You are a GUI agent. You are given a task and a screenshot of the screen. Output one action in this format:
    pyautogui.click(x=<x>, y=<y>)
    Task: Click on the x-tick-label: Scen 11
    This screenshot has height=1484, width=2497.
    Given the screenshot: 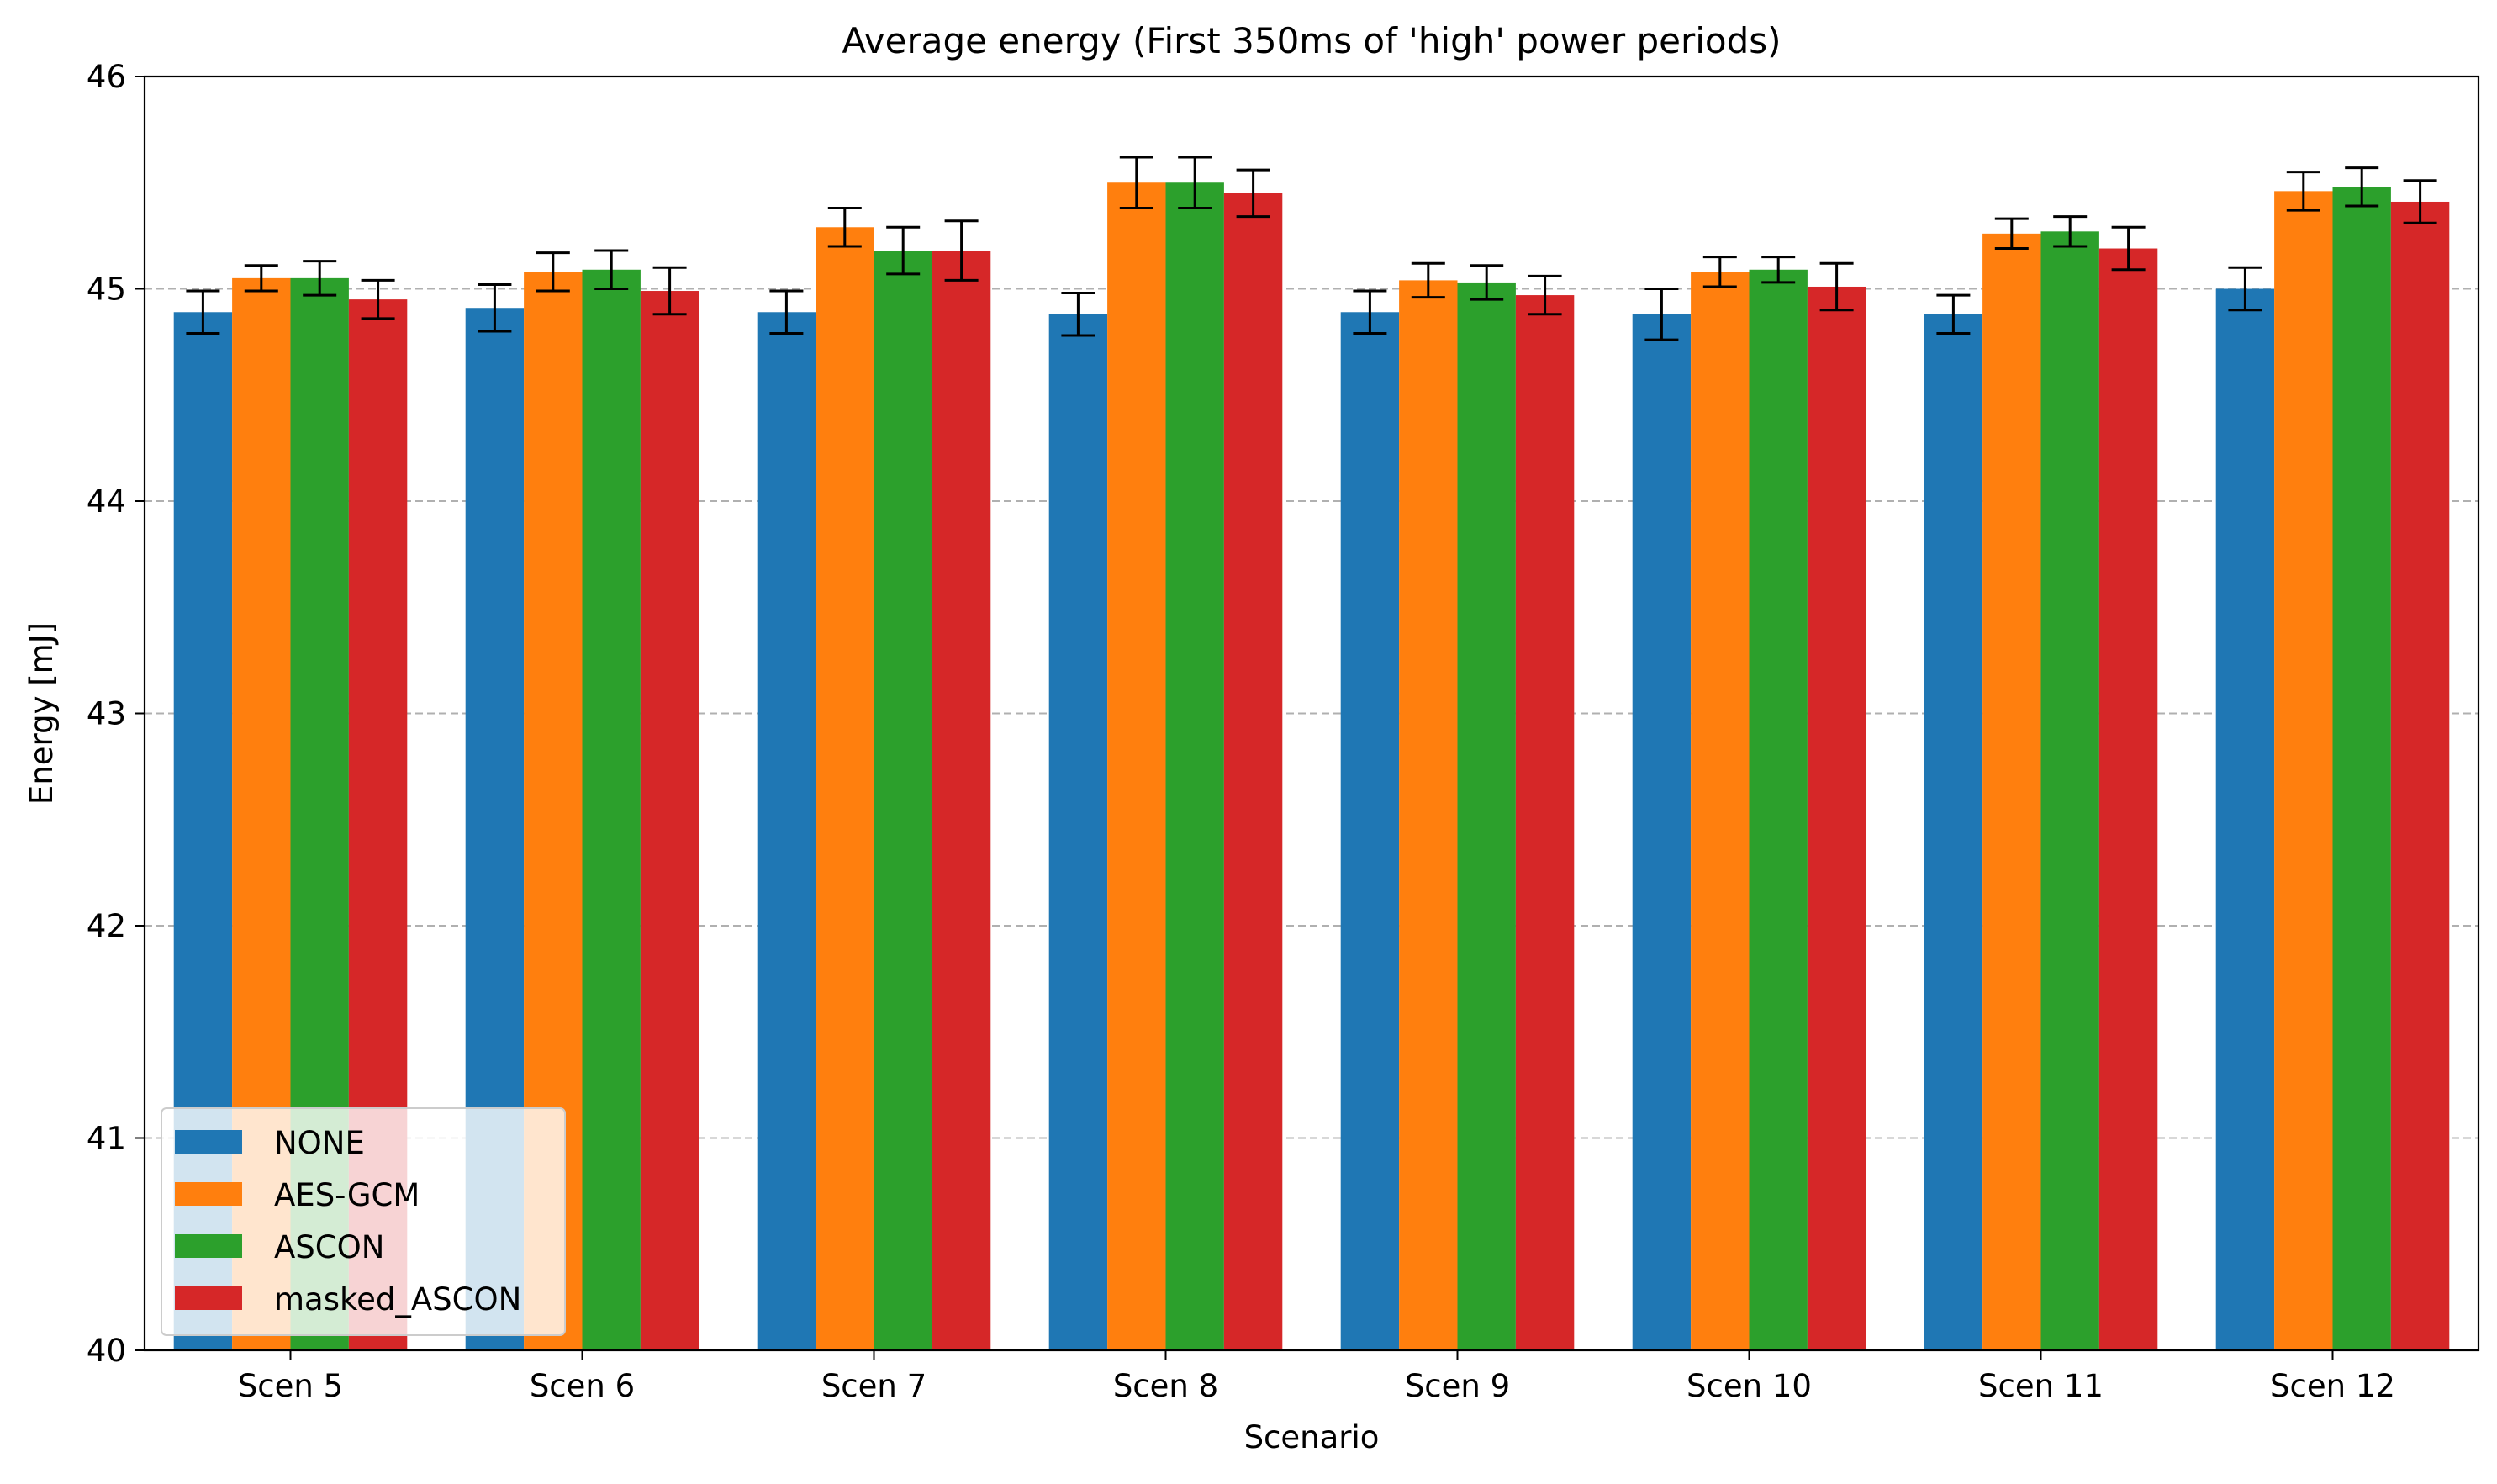 What is the action you would take?
    pyautogui.click(x=2041, y=1386)
    